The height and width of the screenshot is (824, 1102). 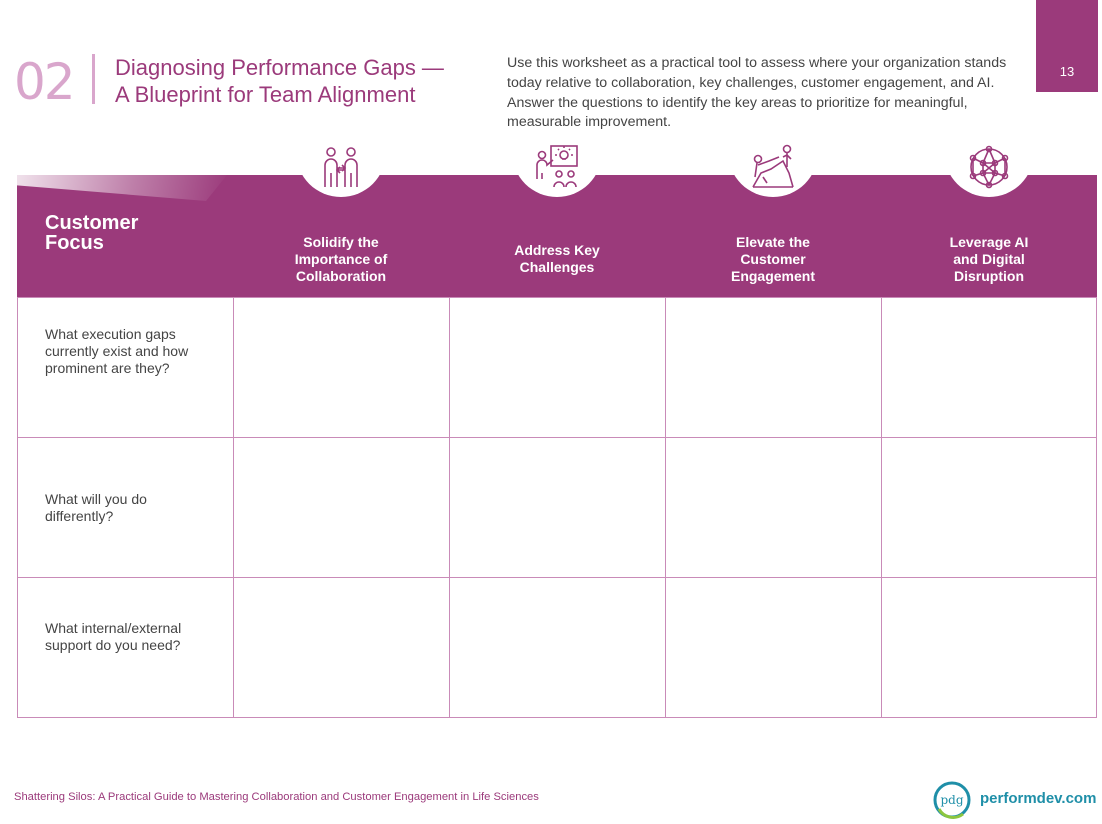 I want to click on column-header-engagement: Elevate the Customer Engagement, so click(x=773, y=219).